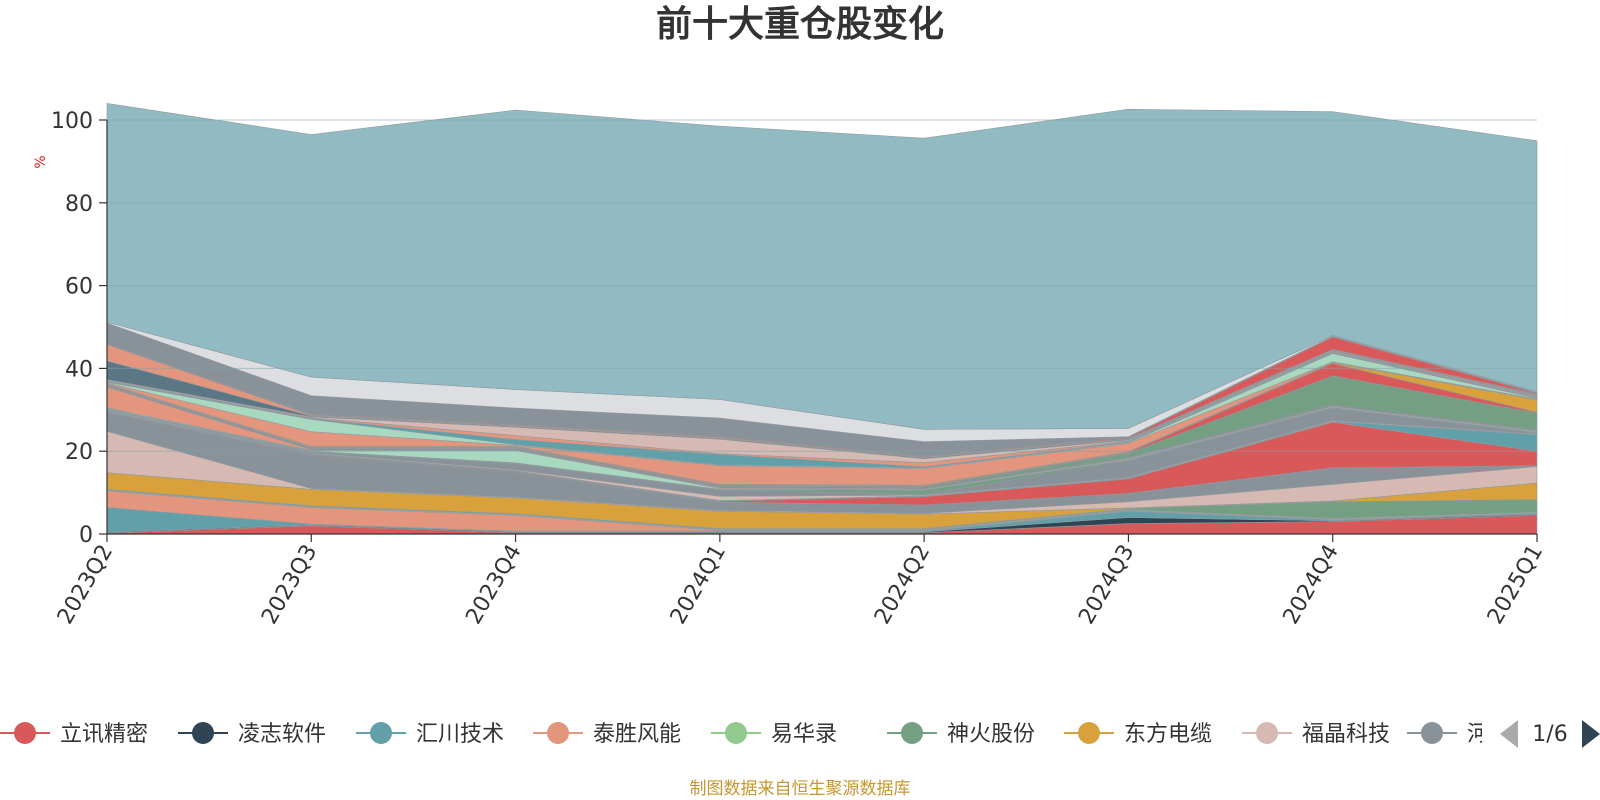  I want to click on legend-items: 立讯精密 凌志软件 汇川技术 泰胜风能 易华录 神火股份 东方电缆 福晶科技 河钢资源, so click(777, 734).